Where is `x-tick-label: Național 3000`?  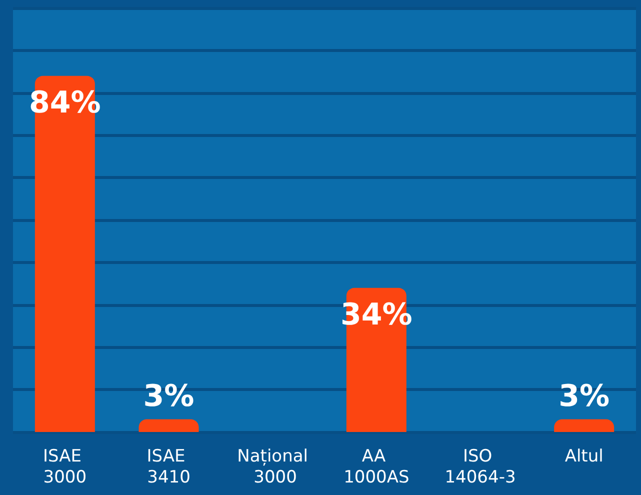
x-tick-label: Național 3000 is located at coordinates (272, 467).